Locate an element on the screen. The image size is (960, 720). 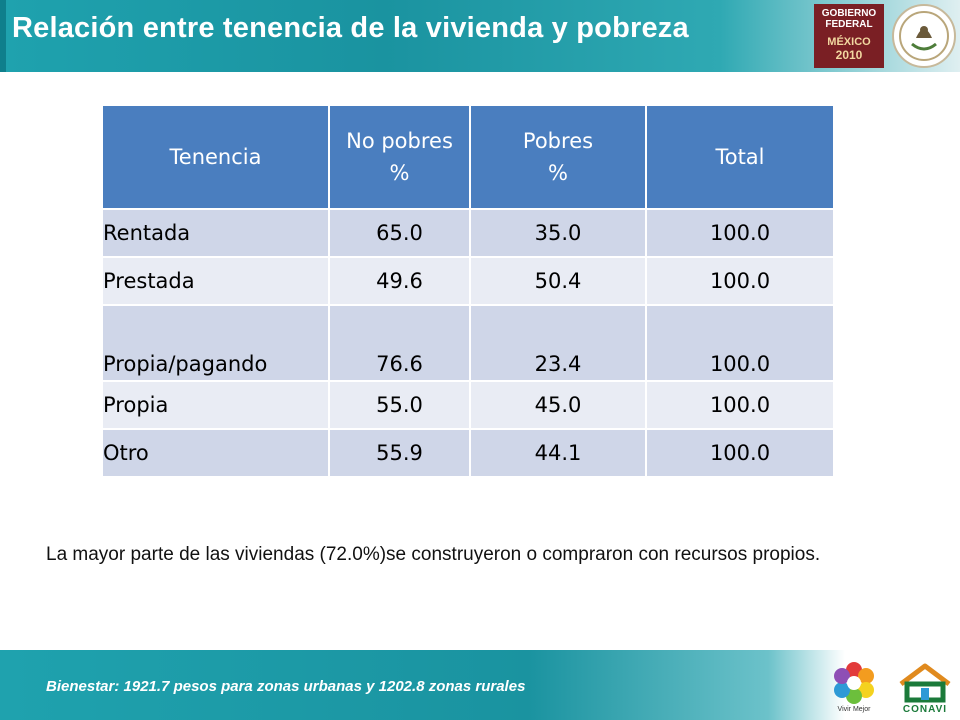
table-row: Propia/pagando 76.6 23.4 100.0 is located at coordinates (468, 342).